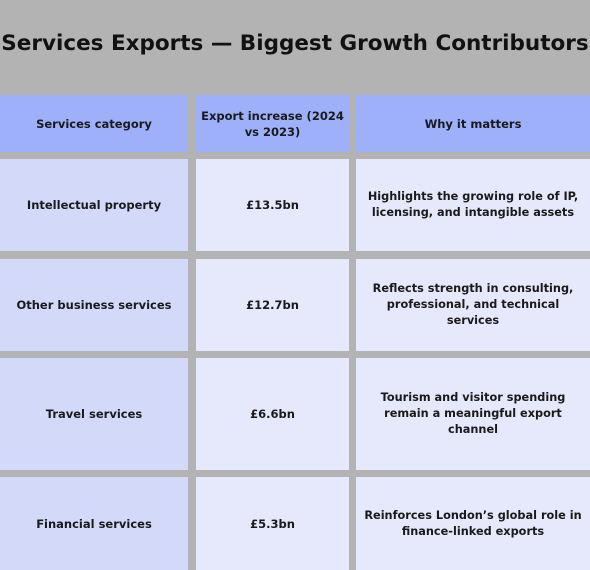 Image resolution: width=590 pixels, height=570 pixels. What do you see at coordinates (94, 414) in the screenshot?
I see `table-cell-category: Travel services` at bounding box center [94, 414].